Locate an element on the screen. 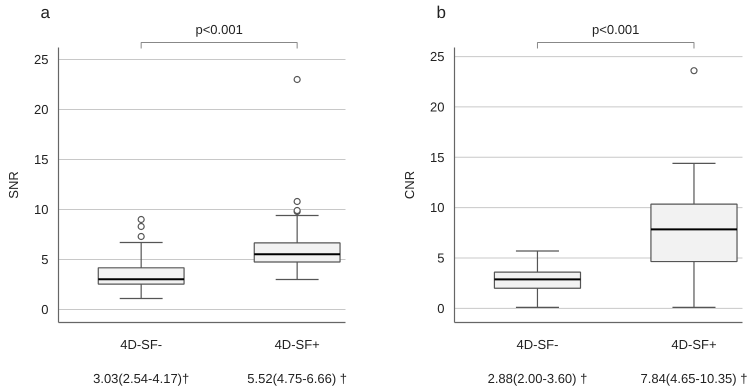 This screenshot has width=749, height=389. text: 7.84(4.65-10.35) † is located at coordinates (694, 378).